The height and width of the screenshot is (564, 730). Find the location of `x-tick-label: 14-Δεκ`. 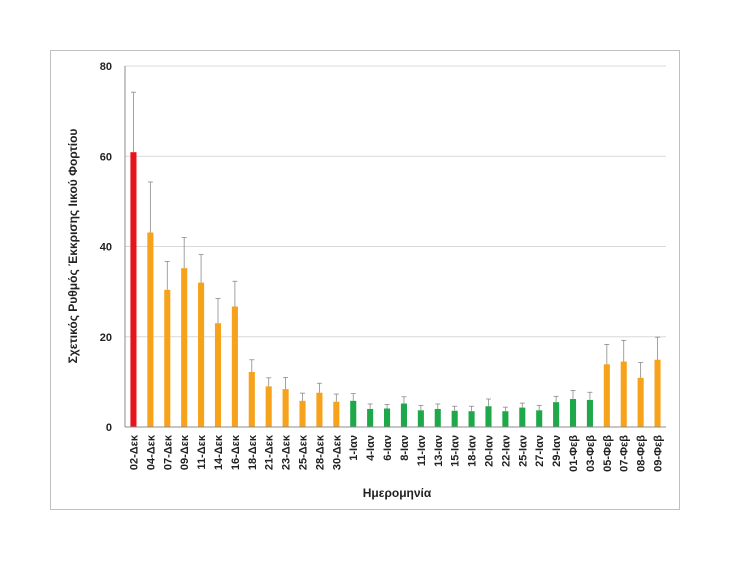

x-tick-label: 14-Δεκ is located at coordinates (219, 452).